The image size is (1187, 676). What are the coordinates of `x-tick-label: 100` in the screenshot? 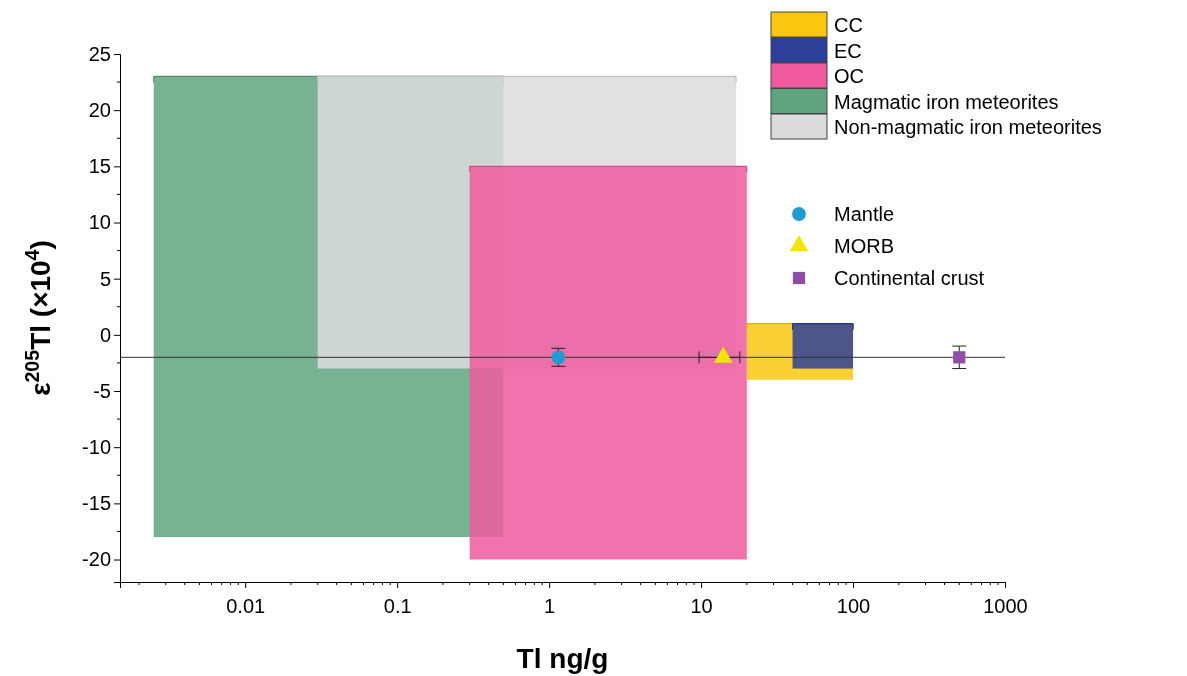 It's located at (853, 606).